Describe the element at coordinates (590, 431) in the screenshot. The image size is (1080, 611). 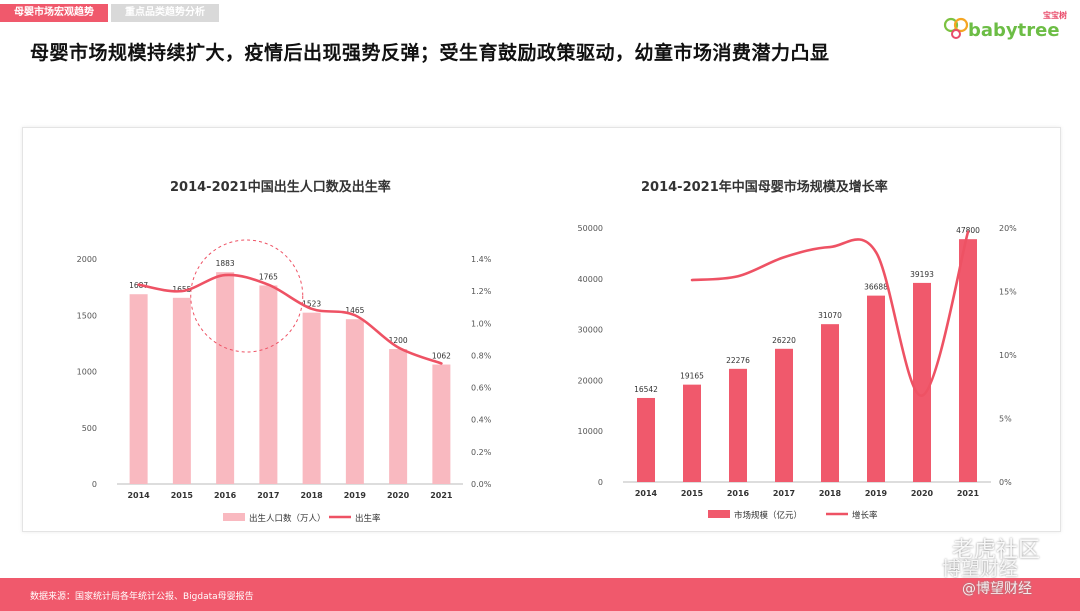
I see `y-tick-label: 10000` at that location.